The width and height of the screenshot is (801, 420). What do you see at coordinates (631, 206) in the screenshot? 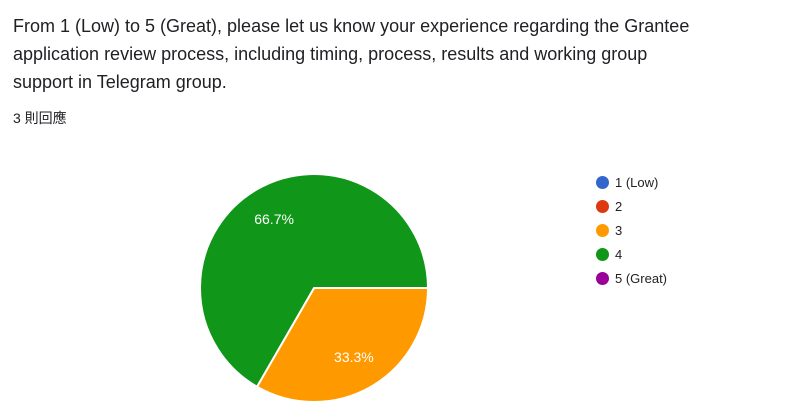
I see `legend-item: 2` at bounding box center [631, 206].